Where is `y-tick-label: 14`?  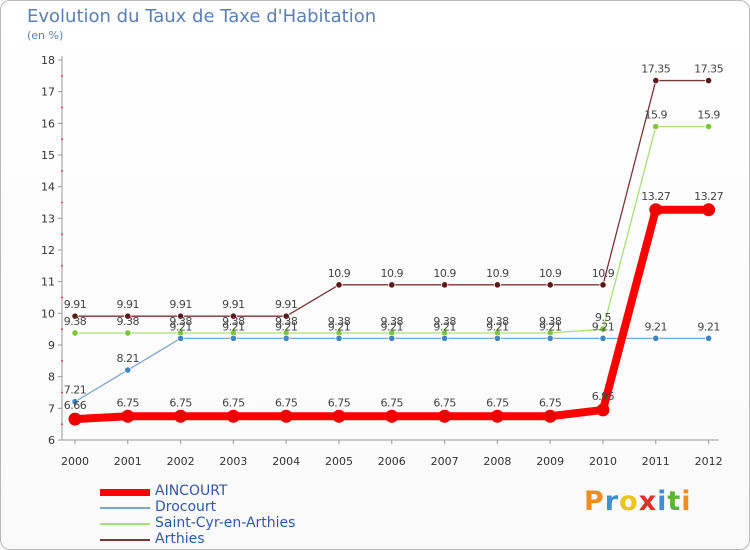
y-tick-label: 14 is located at coordinates (48, 187).